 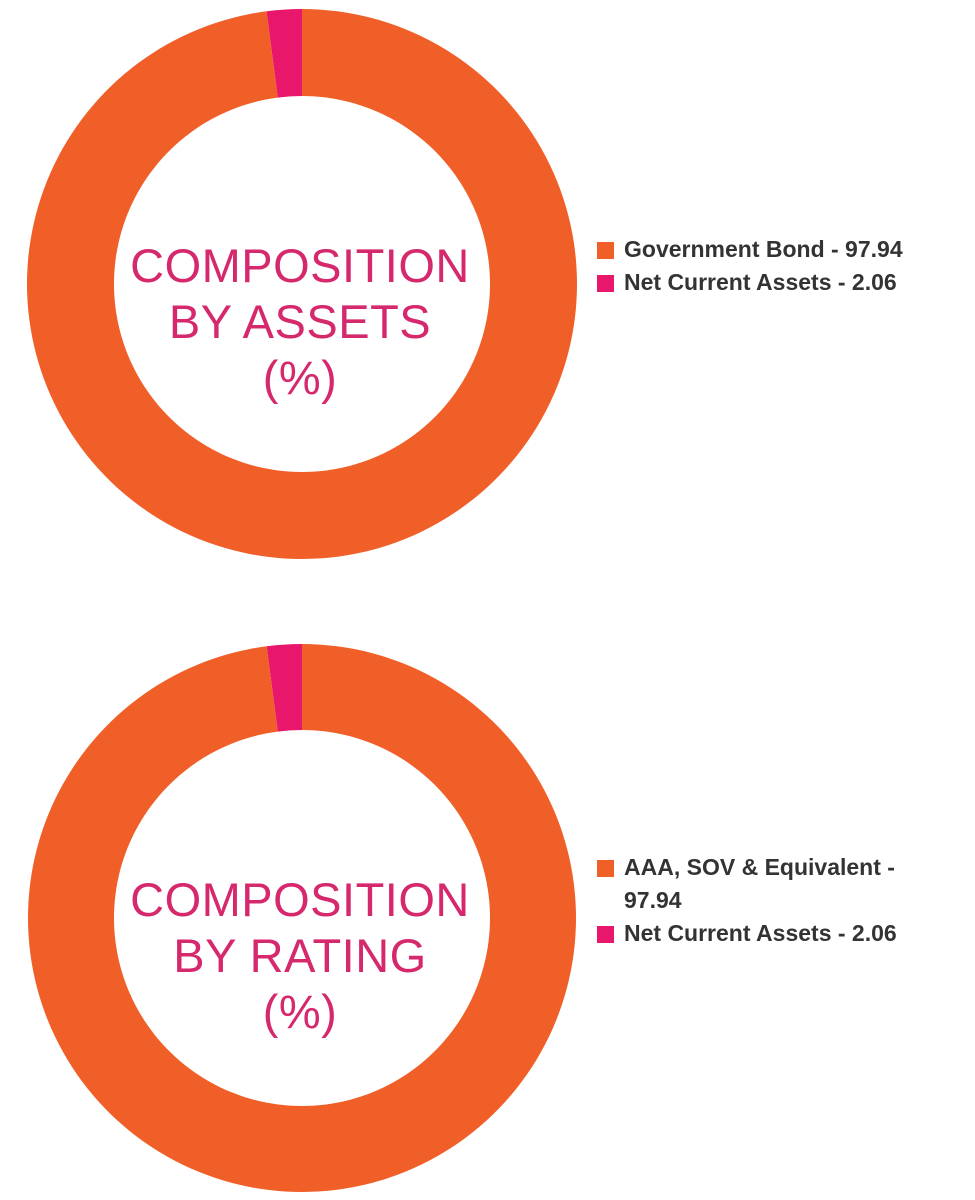 I want to click on rating-legend-item-aaa-sov: AAA, SOV & Equivalent - 97.94, so click(x=772, y=884).